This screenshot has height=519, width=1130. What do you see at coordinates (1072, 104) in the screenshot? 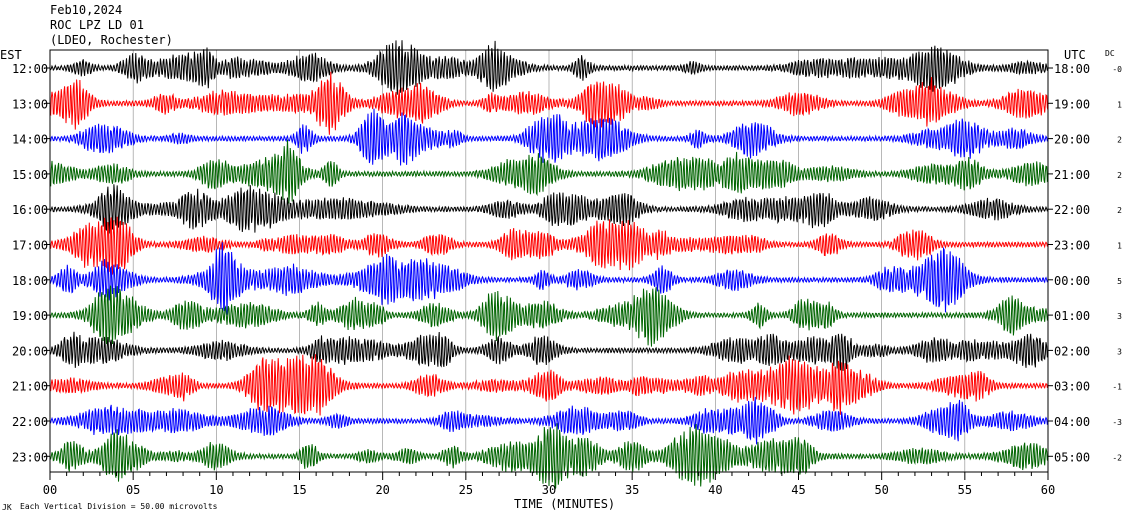
I see `utc-hour-label: 19:00` at bounding box center [1072, 104].